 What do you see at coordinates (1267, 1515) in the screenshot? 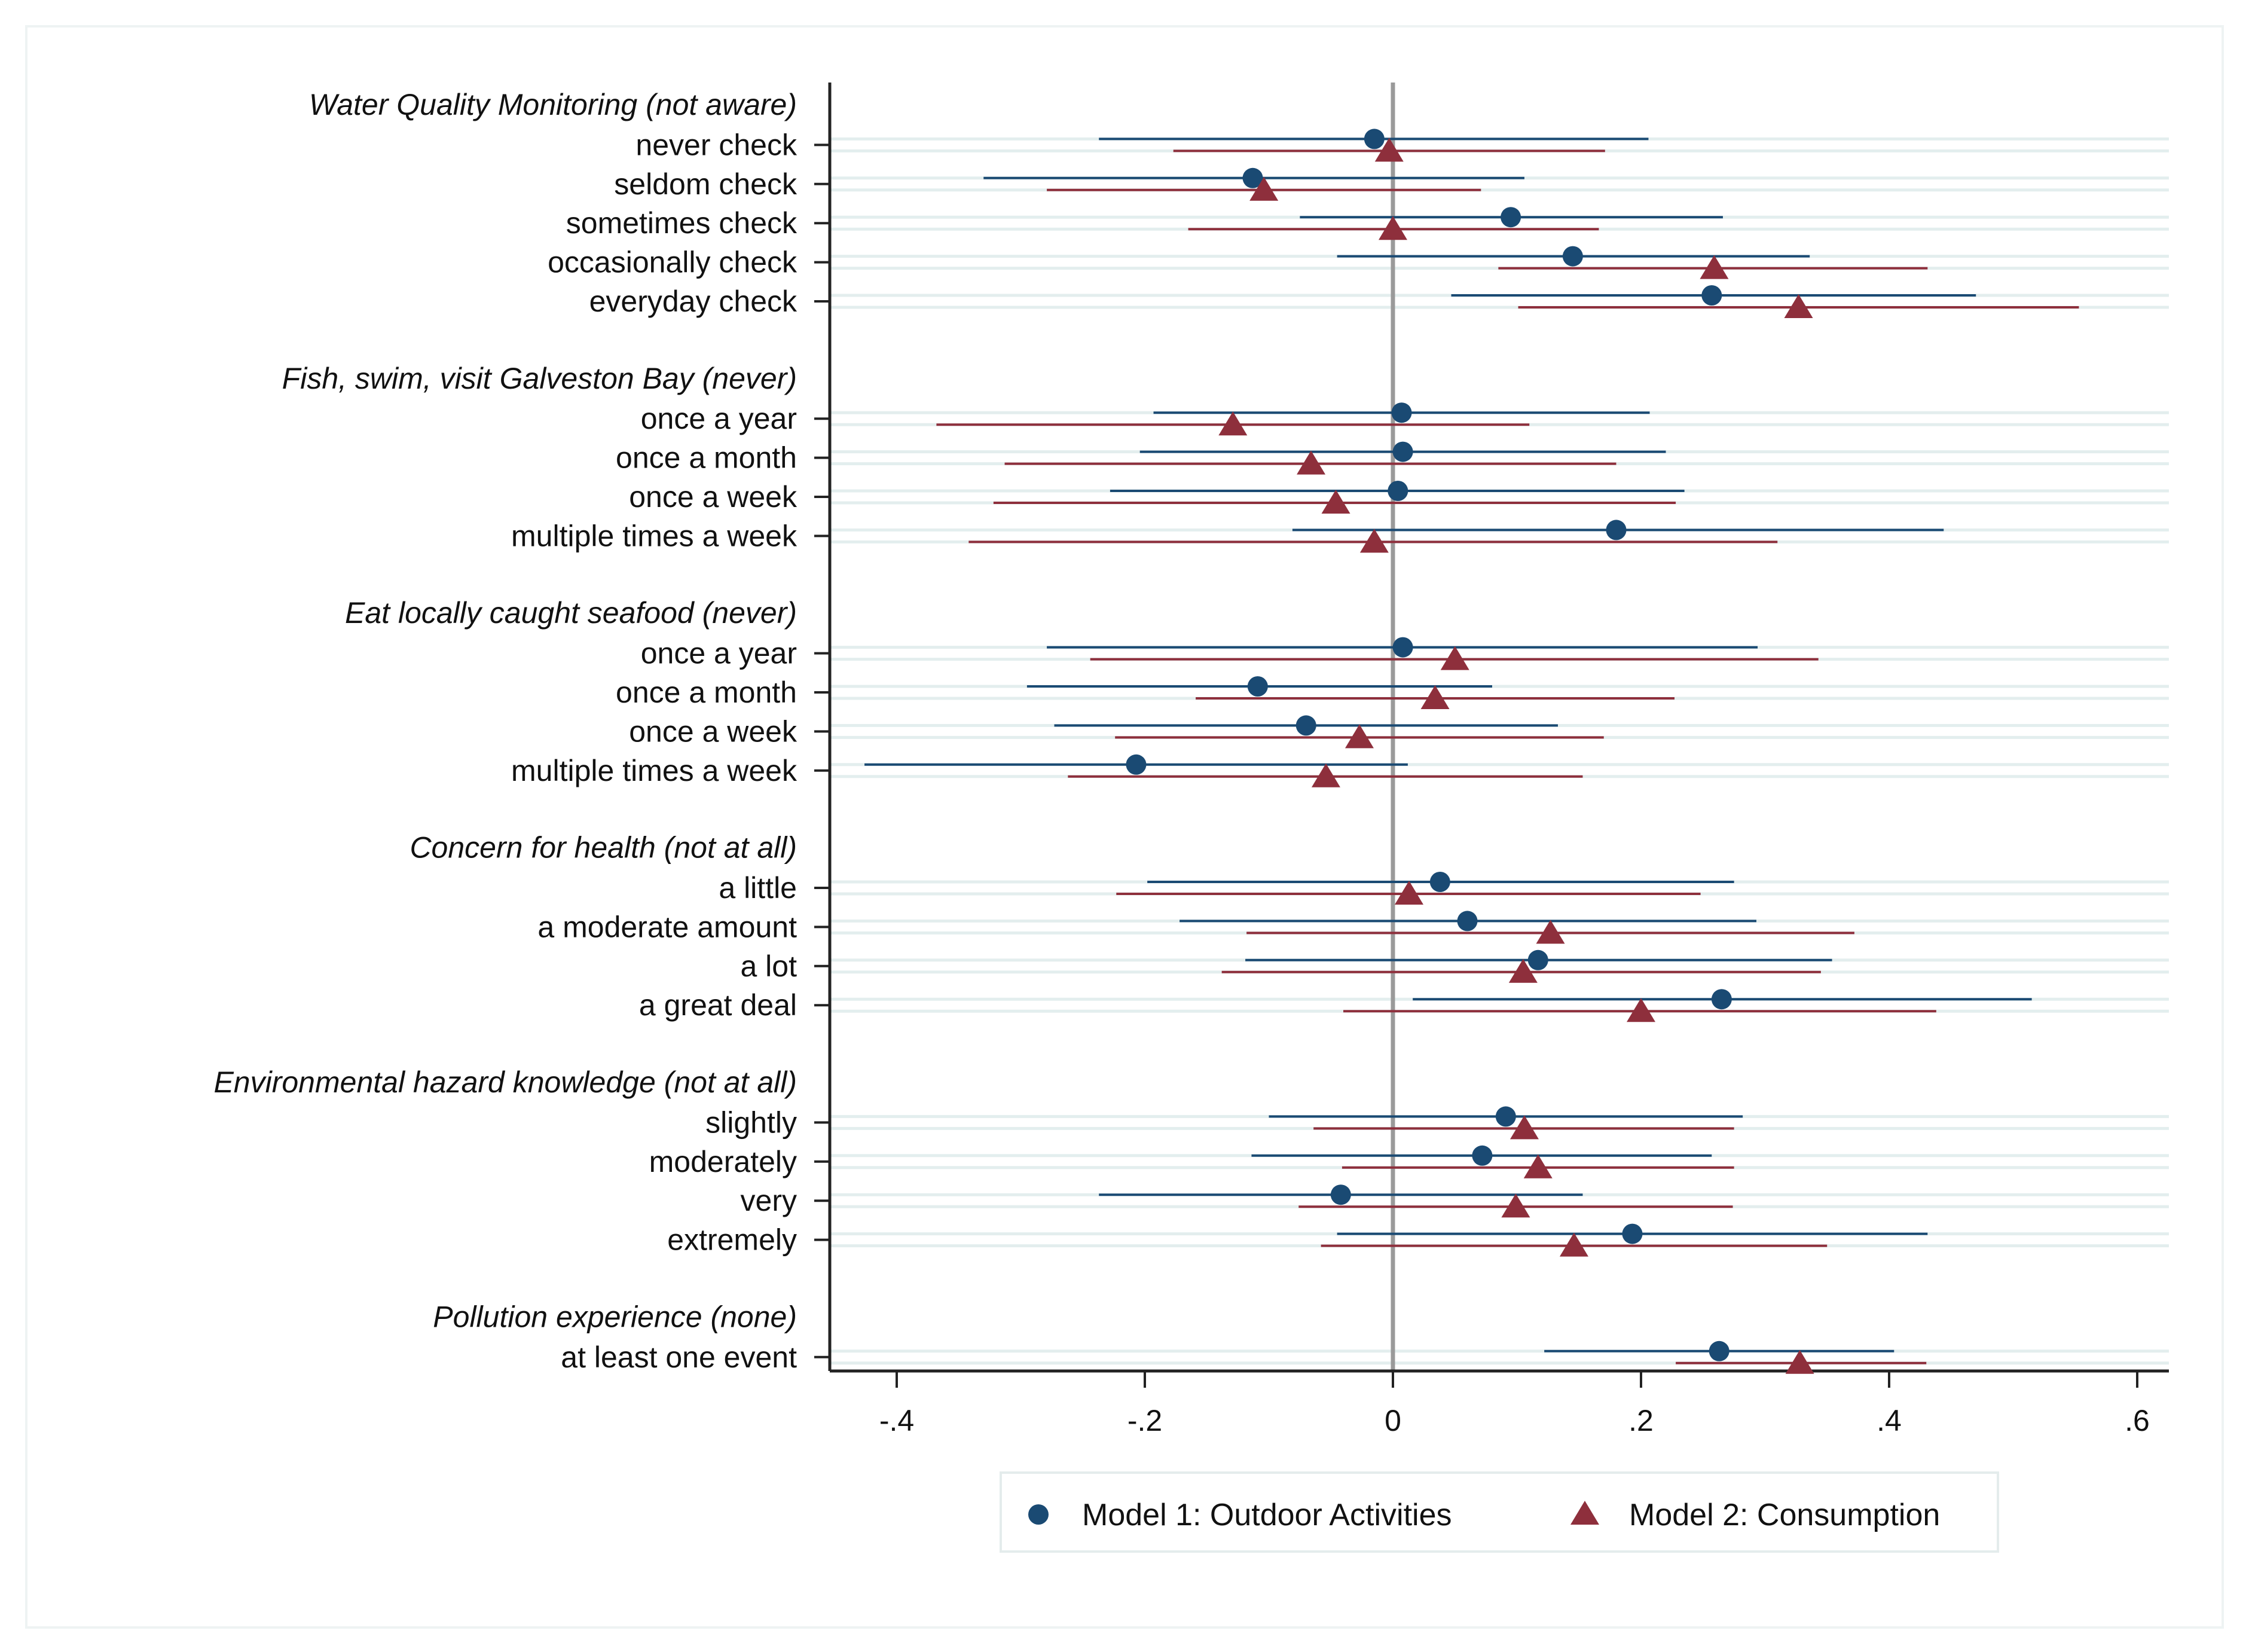
I see `legend-m1-label: Model 1: Outdoor Activities` at bounding box center [1267, 1515].